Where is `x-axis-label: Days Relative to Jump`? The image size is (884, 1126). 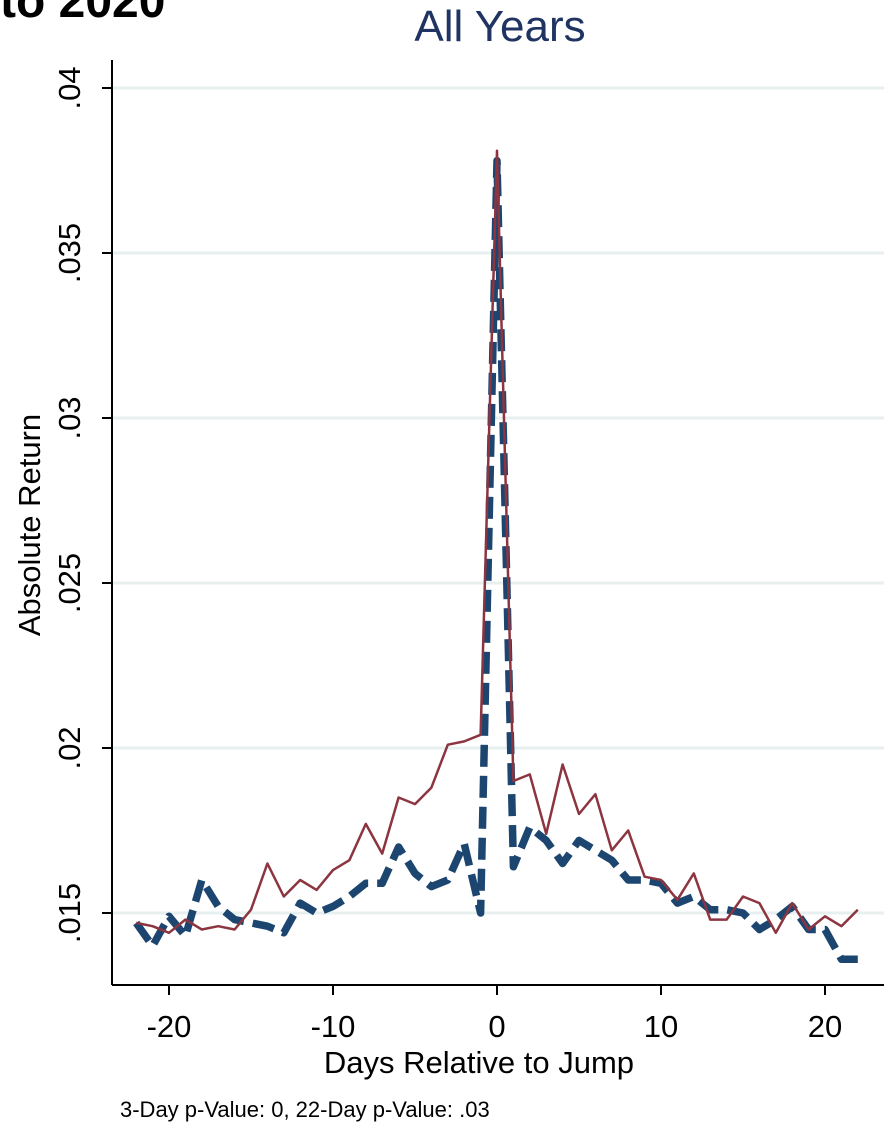 x-axis-label: Days Relative to Jump is located at coordinates (479, 1062).